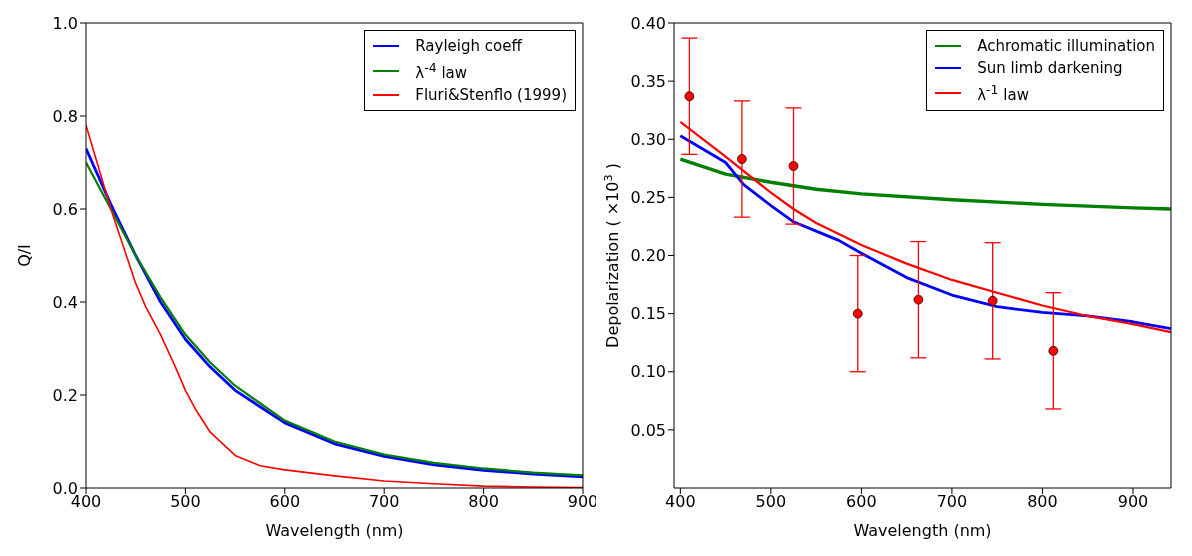 Image resolution: width=1192 pixels, height=556 pixels. Describe the element at coordinates (491, 95) in the screenshot. I see `legend-label: Fluri&Stenflo (1999)` at that location.